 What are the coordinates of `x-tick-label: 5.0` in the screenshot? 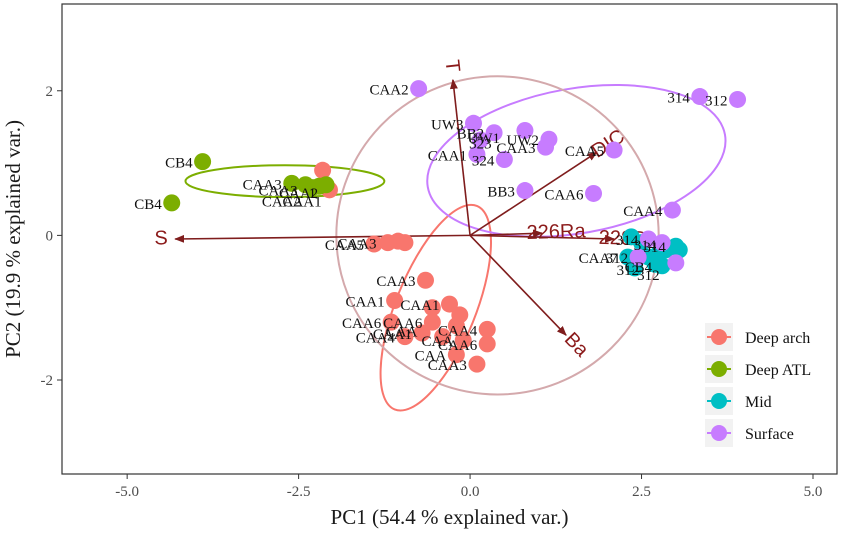 It's located at (813, 492).